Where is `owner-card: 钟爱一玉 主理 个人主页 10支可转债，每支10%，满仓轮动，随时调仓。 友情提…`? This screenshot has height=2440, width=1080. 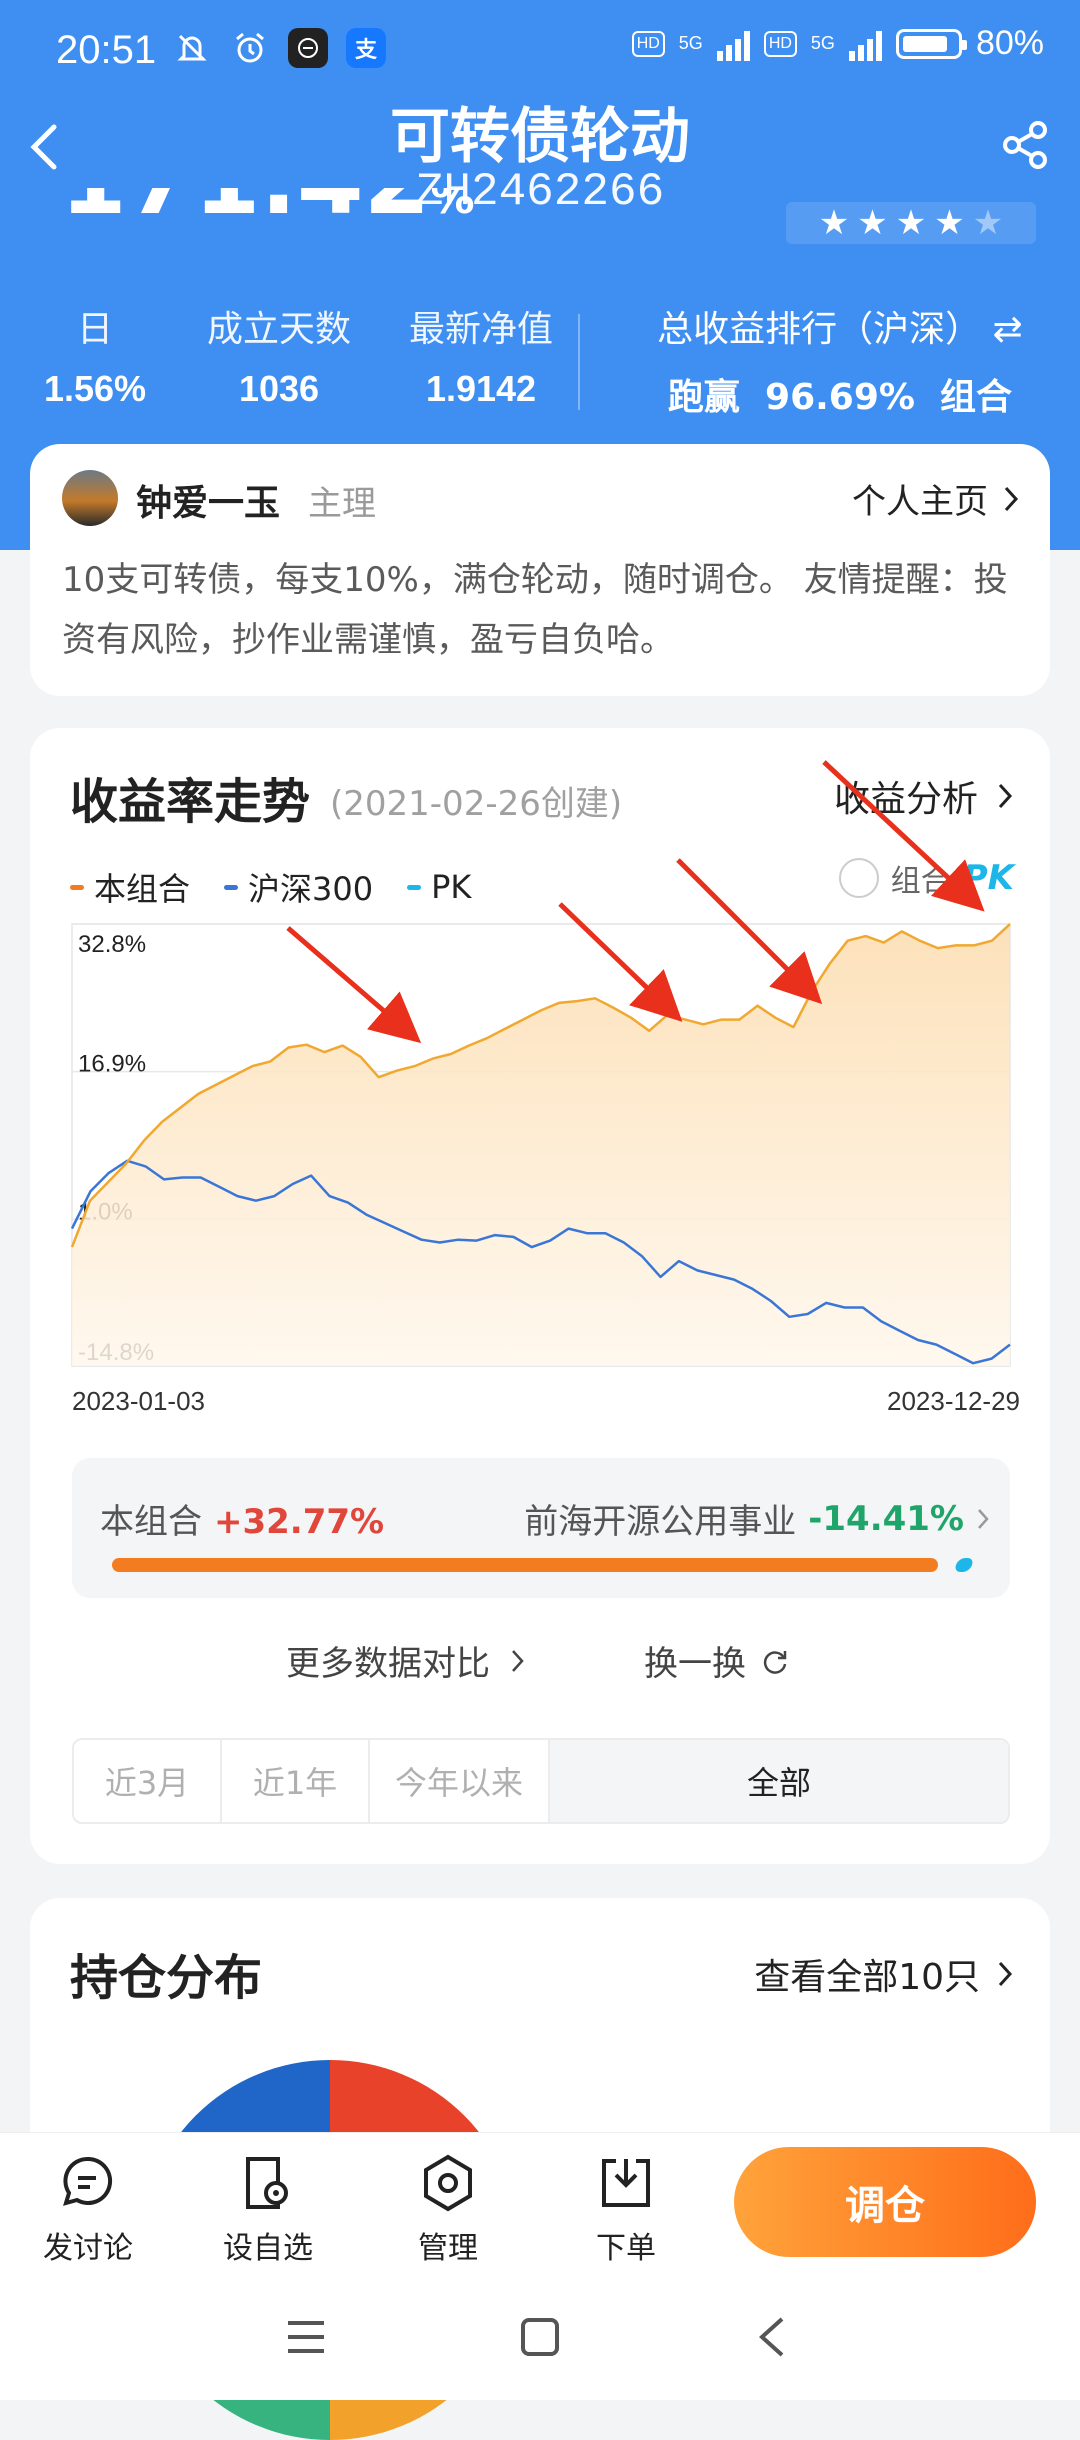
owner-card: 钟爱一玉 主理 个人主页 10支可转债，每支10%，满仓轮动，随时调仓。 友情提… is located at coordinates (540, 570).